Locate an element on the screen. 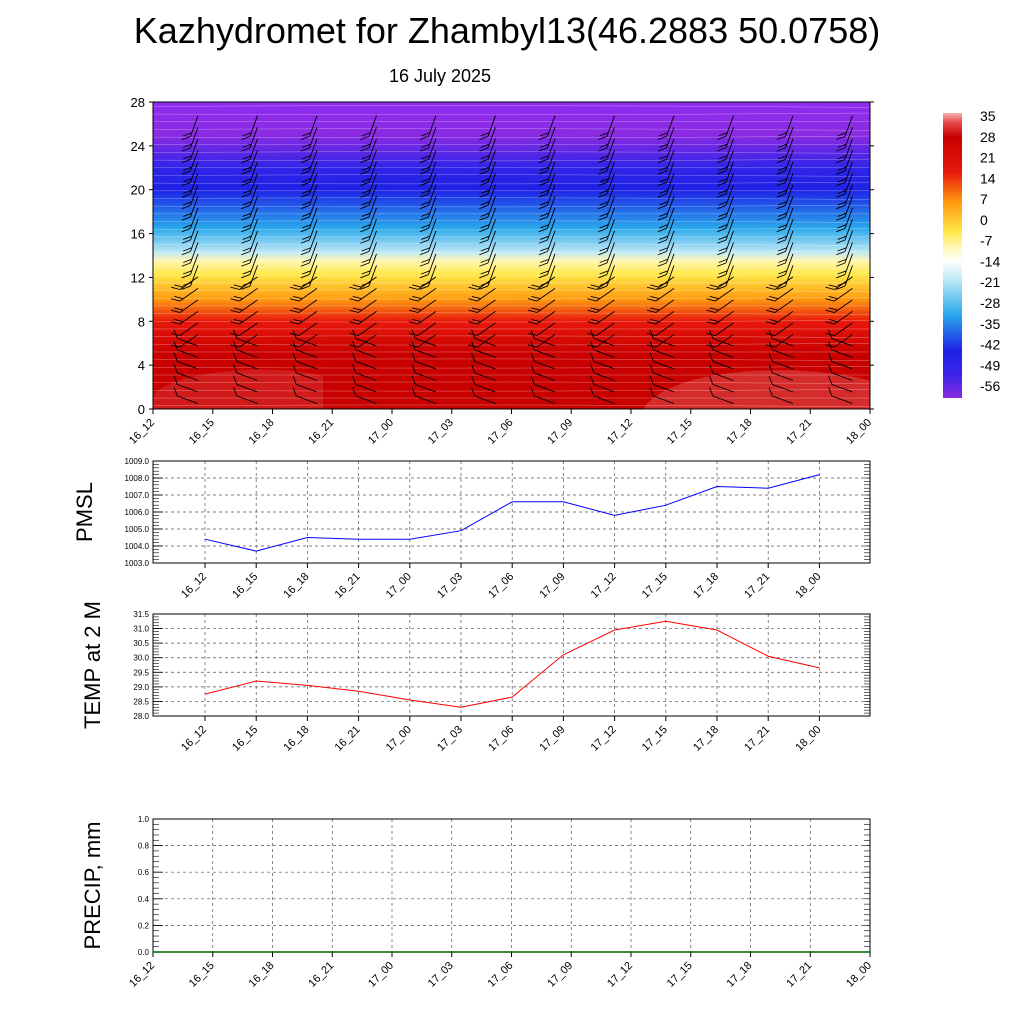 The image size is (1024, 1024). x-tick-label: 17_06 is located at coordinates (501, 432).